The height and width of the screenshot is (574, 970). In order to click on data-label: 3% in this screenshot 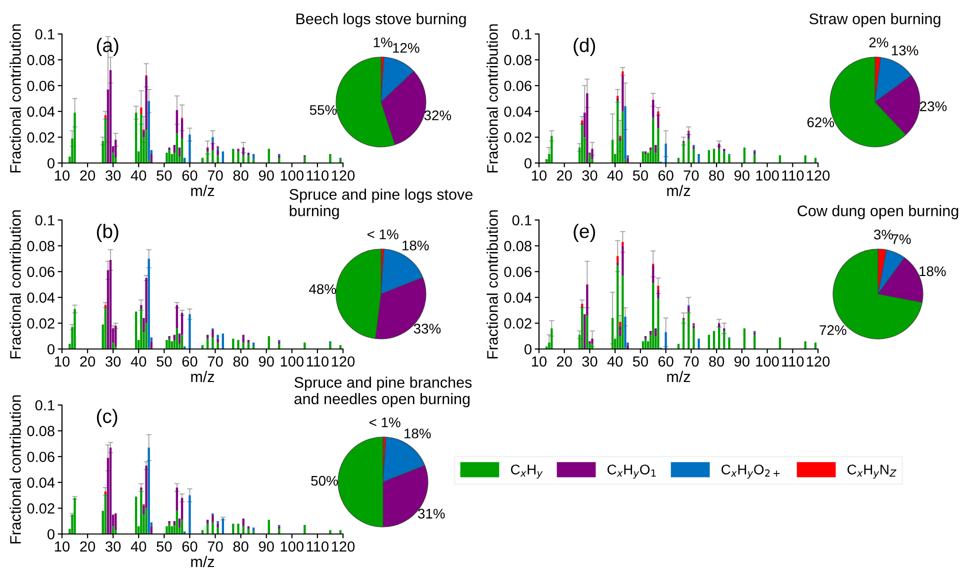, I will do `click(884, 235)`.